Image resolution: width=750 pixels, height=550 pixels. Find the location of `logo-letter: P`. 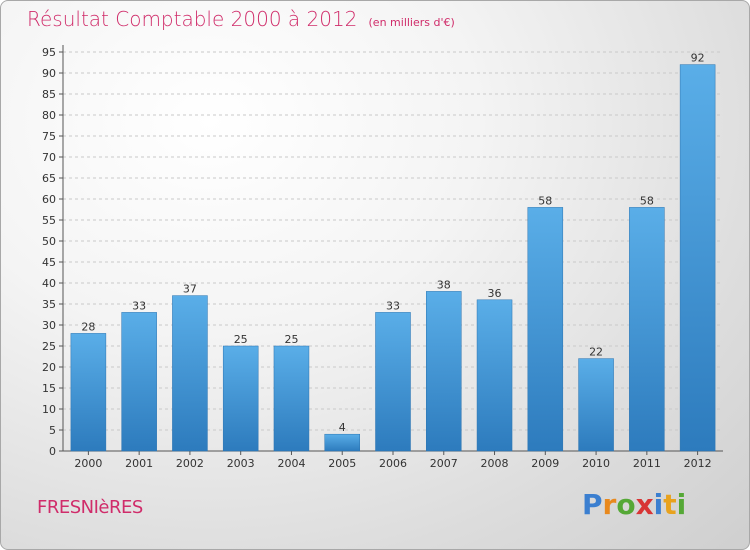

logo-letter: P is located at coordinates (592, 504).